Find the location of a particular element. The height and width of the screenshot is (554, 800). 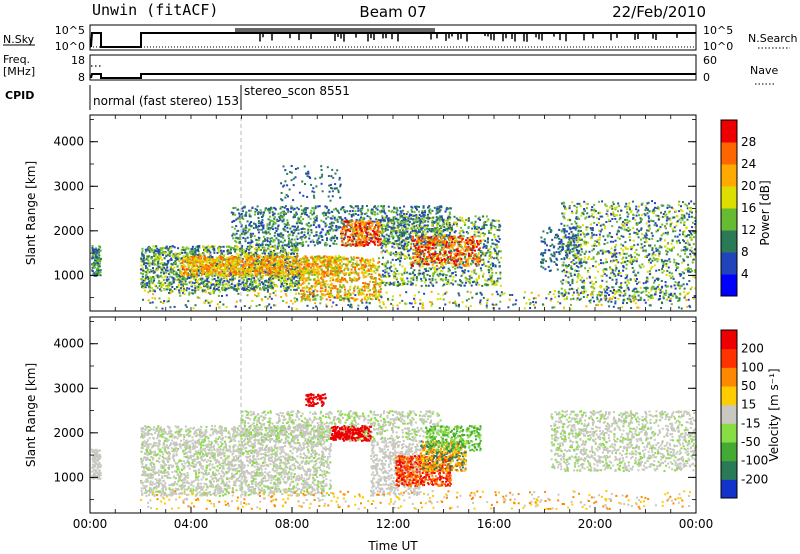

cpid-mode-2: stereo_scon 8551 is located at coordinates (297, 91).